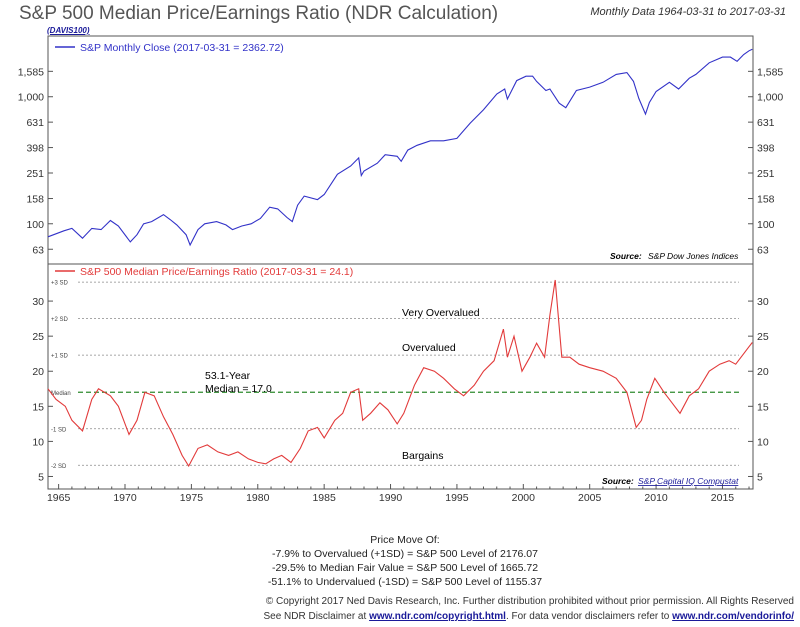 This screenshot has height=627, width=800. Describe the element at coordinates (770, 98) in the screenshot. I see `price-ytick-label-right: 1,000` at that location.